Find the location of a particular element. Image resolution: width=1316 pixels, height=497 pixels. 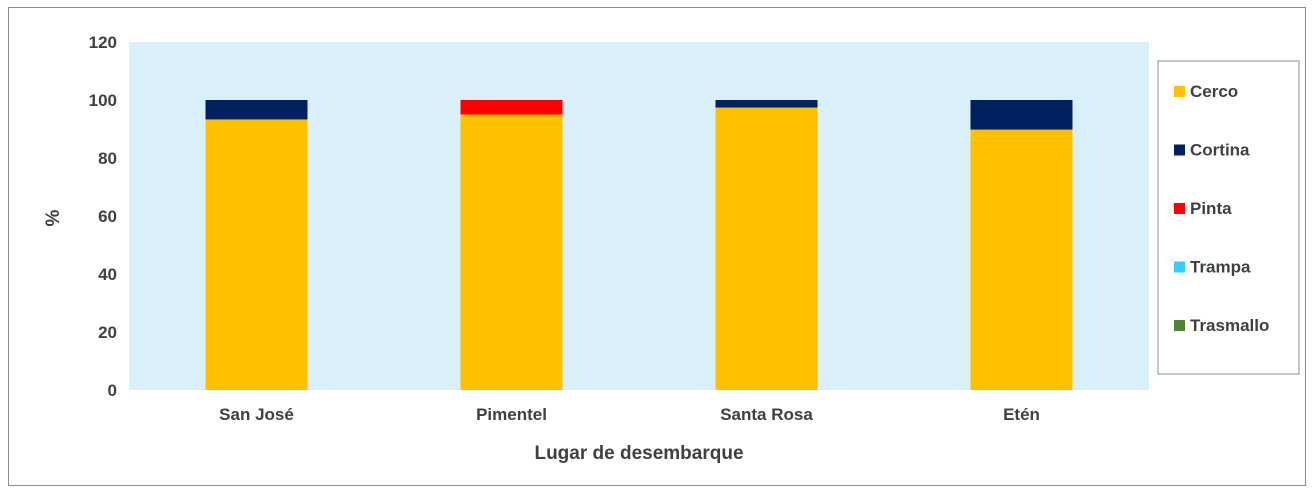

legend-label-cerco: Cerco is located at coordinates (1214, 91).